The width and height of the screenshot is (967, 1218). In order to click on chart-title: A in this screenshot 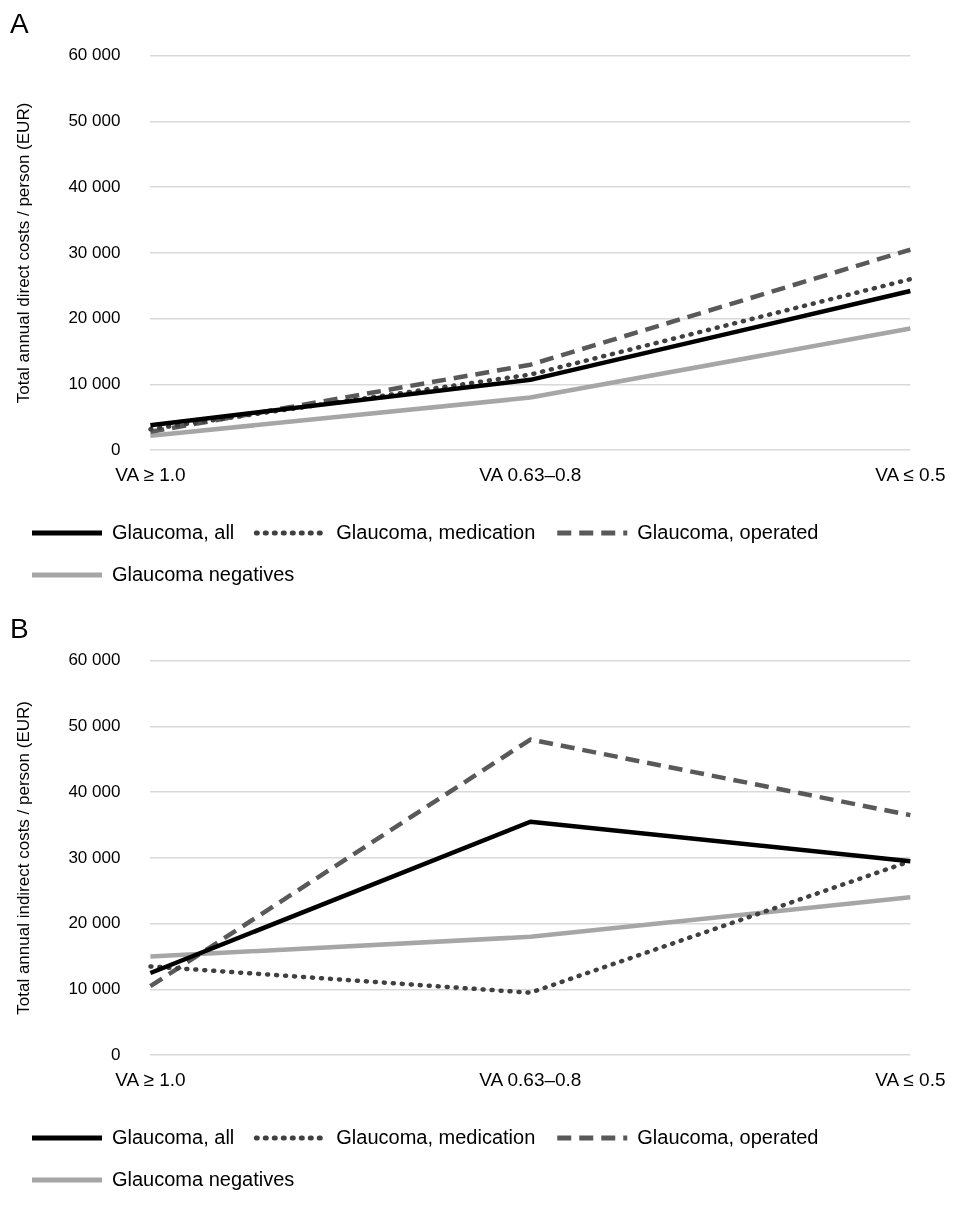, I will do `click(19, 23)`.